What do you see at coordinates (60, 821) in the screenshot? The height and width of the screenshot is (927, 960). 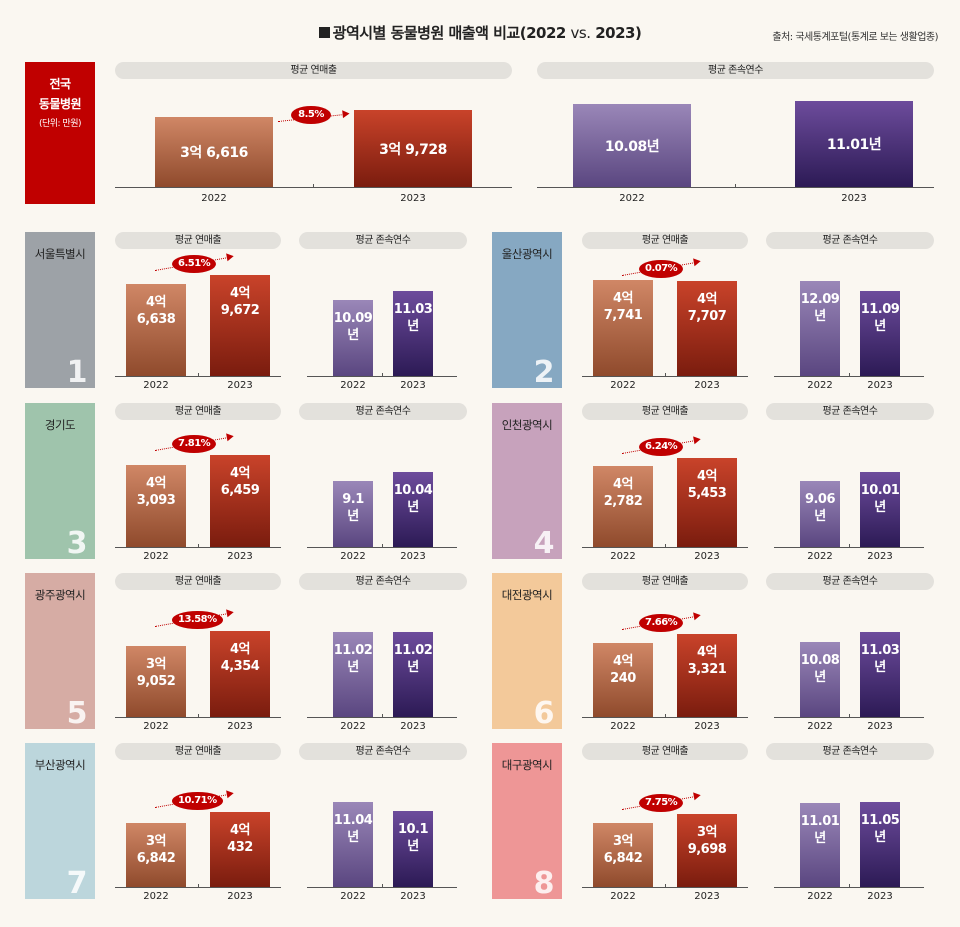 I see `region-label-box: 부산광역시 7` at bounding box center [60, 821].